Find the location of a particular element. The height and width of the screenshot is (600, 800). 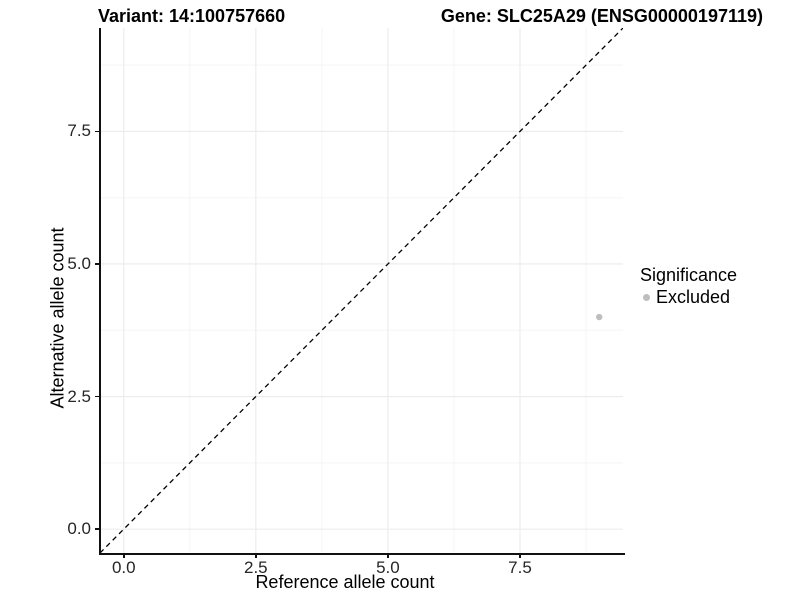

legend-item-label: Excluded is located at coordinates (693, 297).